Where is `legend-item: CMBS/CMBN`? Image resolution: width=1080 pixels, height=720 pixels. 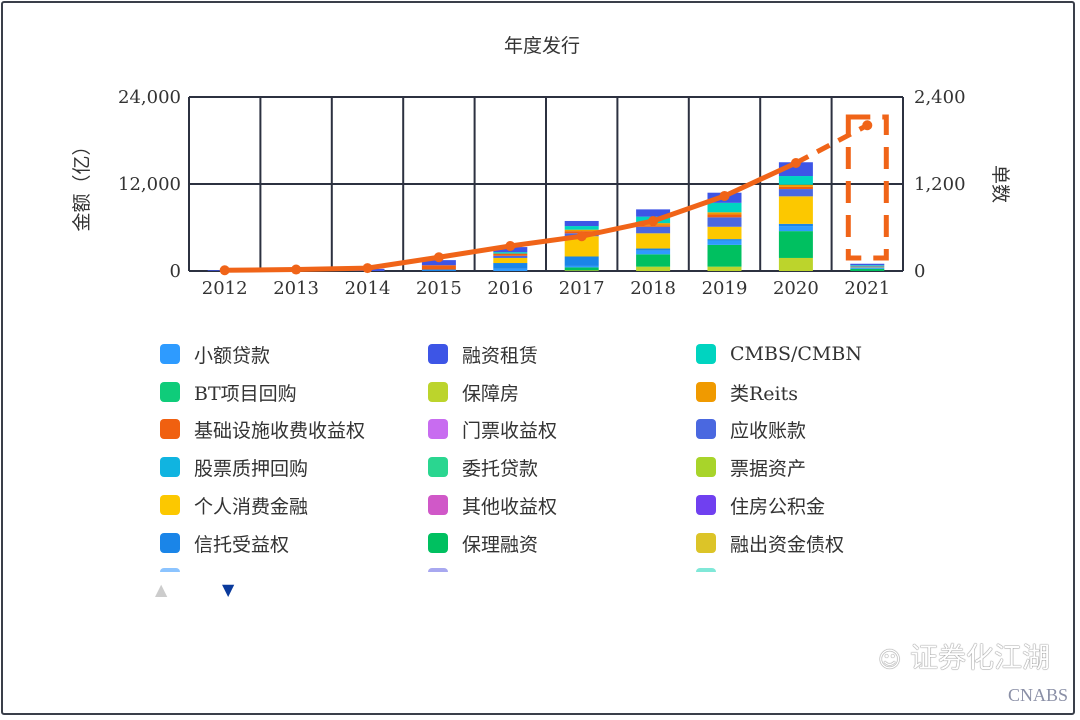 legend-item: CMBS/CMBN is located at coordinates (779, 354).